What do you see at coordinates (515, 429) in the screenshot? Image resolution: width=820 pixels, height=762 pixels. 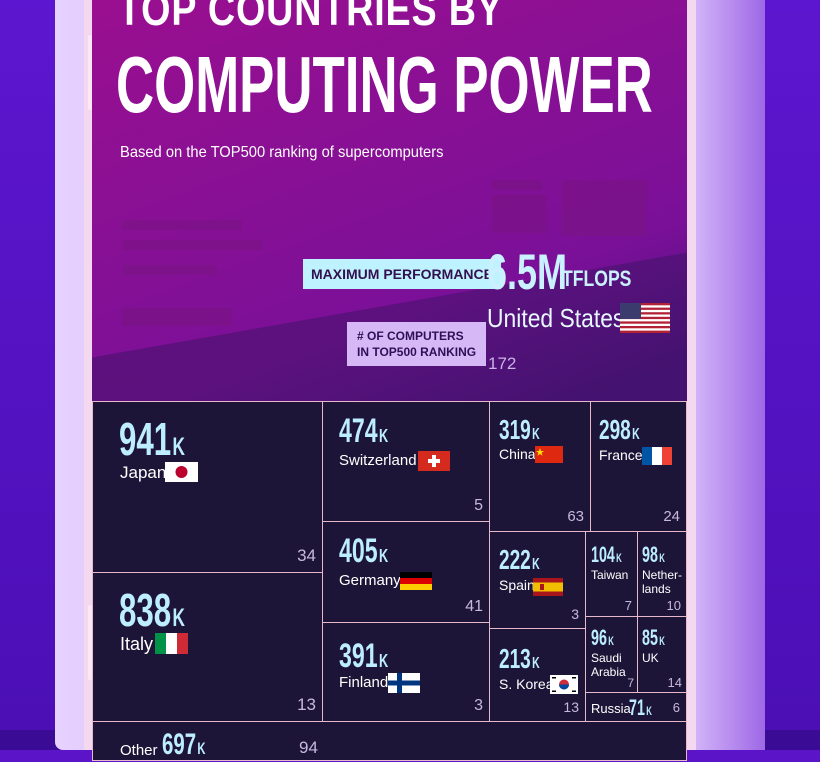 I see `china-value-number: 319` at bounding box center [515, 429].